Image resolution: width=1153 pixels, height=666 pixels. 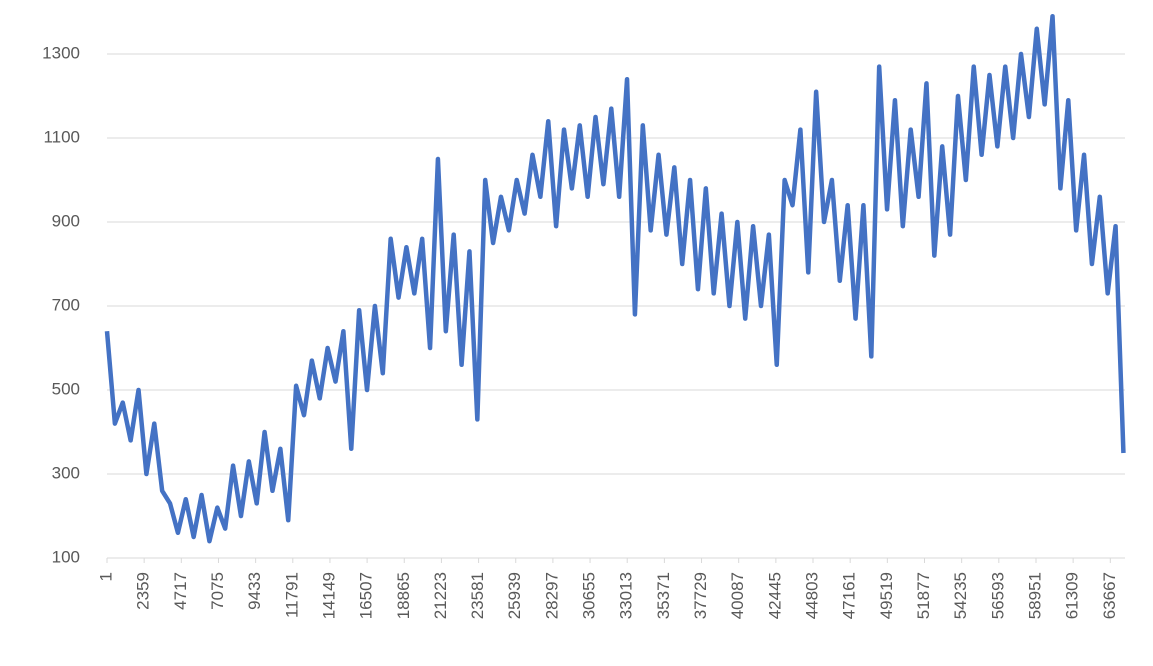 I want to click on x-tick-label: 14149, so click(x=328, y=595).